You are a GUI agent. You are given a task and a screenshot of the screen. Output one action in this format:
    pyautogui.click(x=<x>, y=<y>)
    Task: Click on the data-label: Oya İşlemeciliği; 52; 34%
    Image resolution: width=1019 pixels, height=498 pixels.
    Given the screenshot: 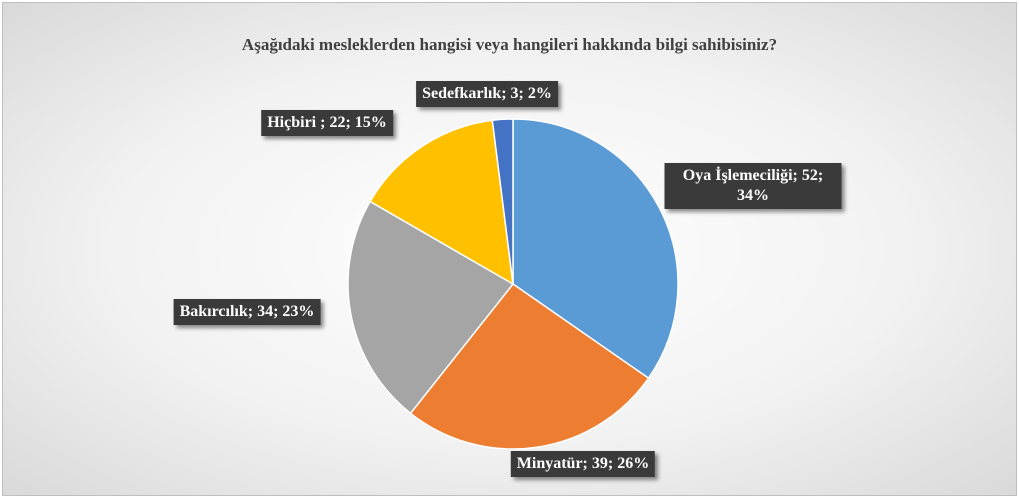 What is the action you would take?
    pyautogui.click(x=753, y=186)
    